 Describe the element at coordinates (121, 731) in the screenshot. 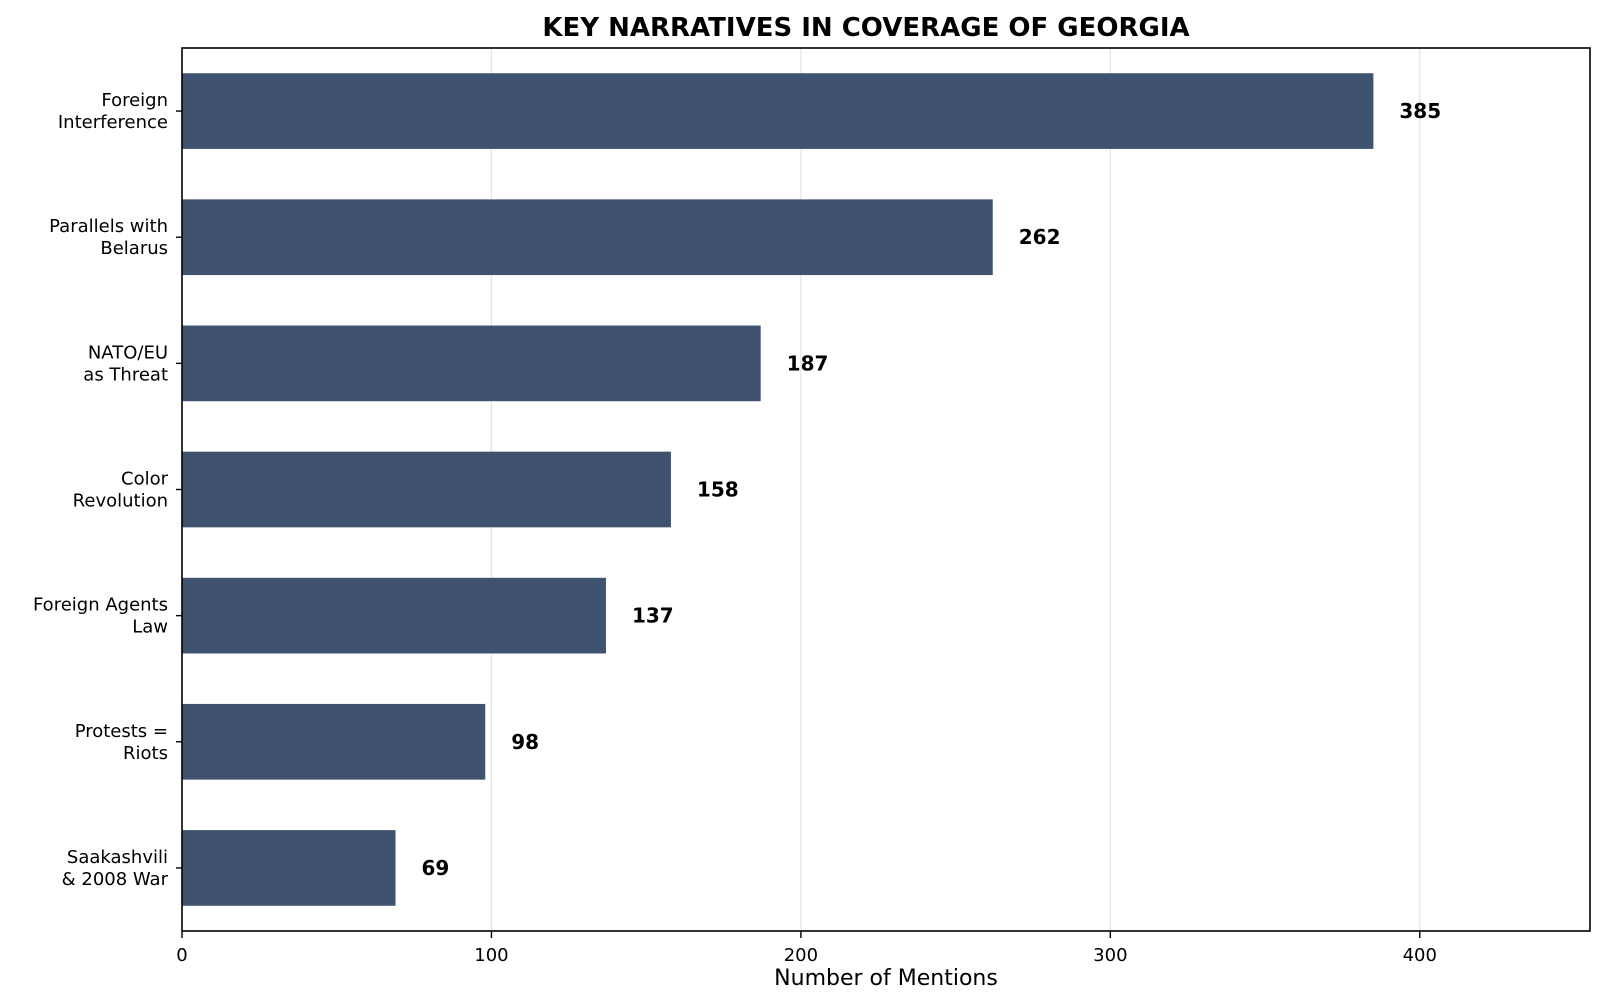

I see `y-tick-label-line: Protests =` at that location.